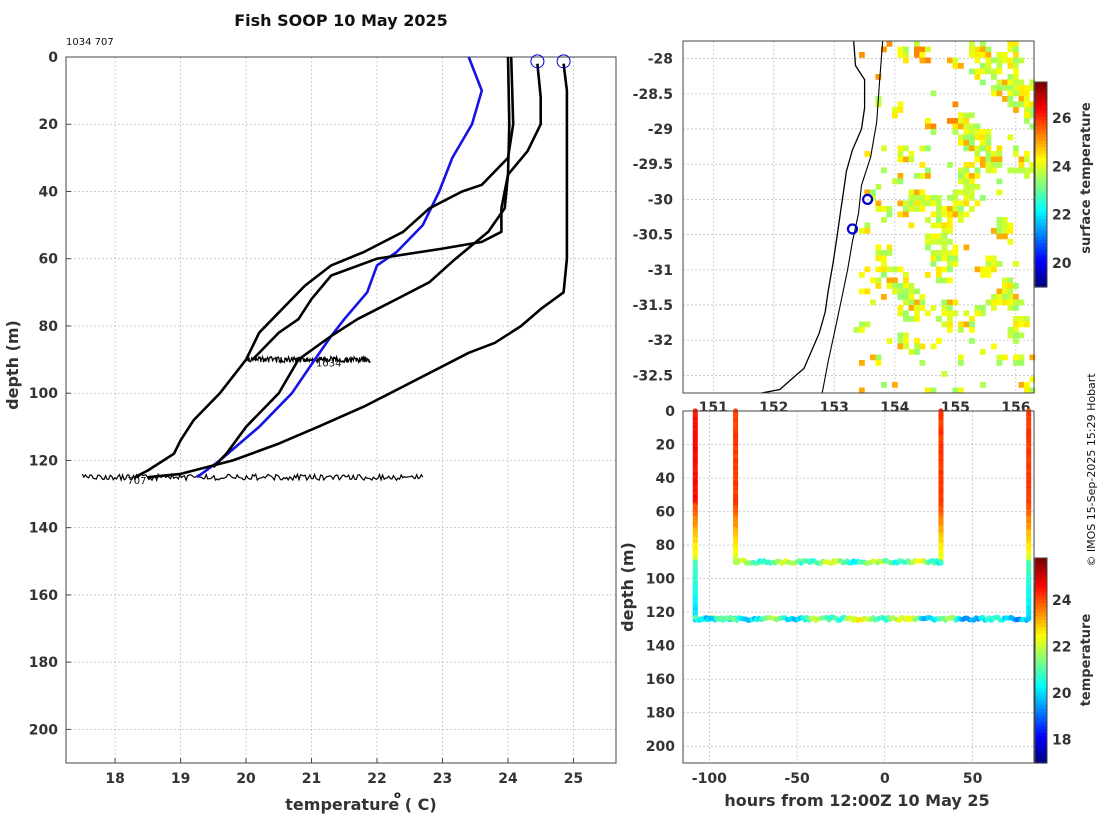  I want to click on td-colorbar-tick-label: 24, so click(1062, 601).